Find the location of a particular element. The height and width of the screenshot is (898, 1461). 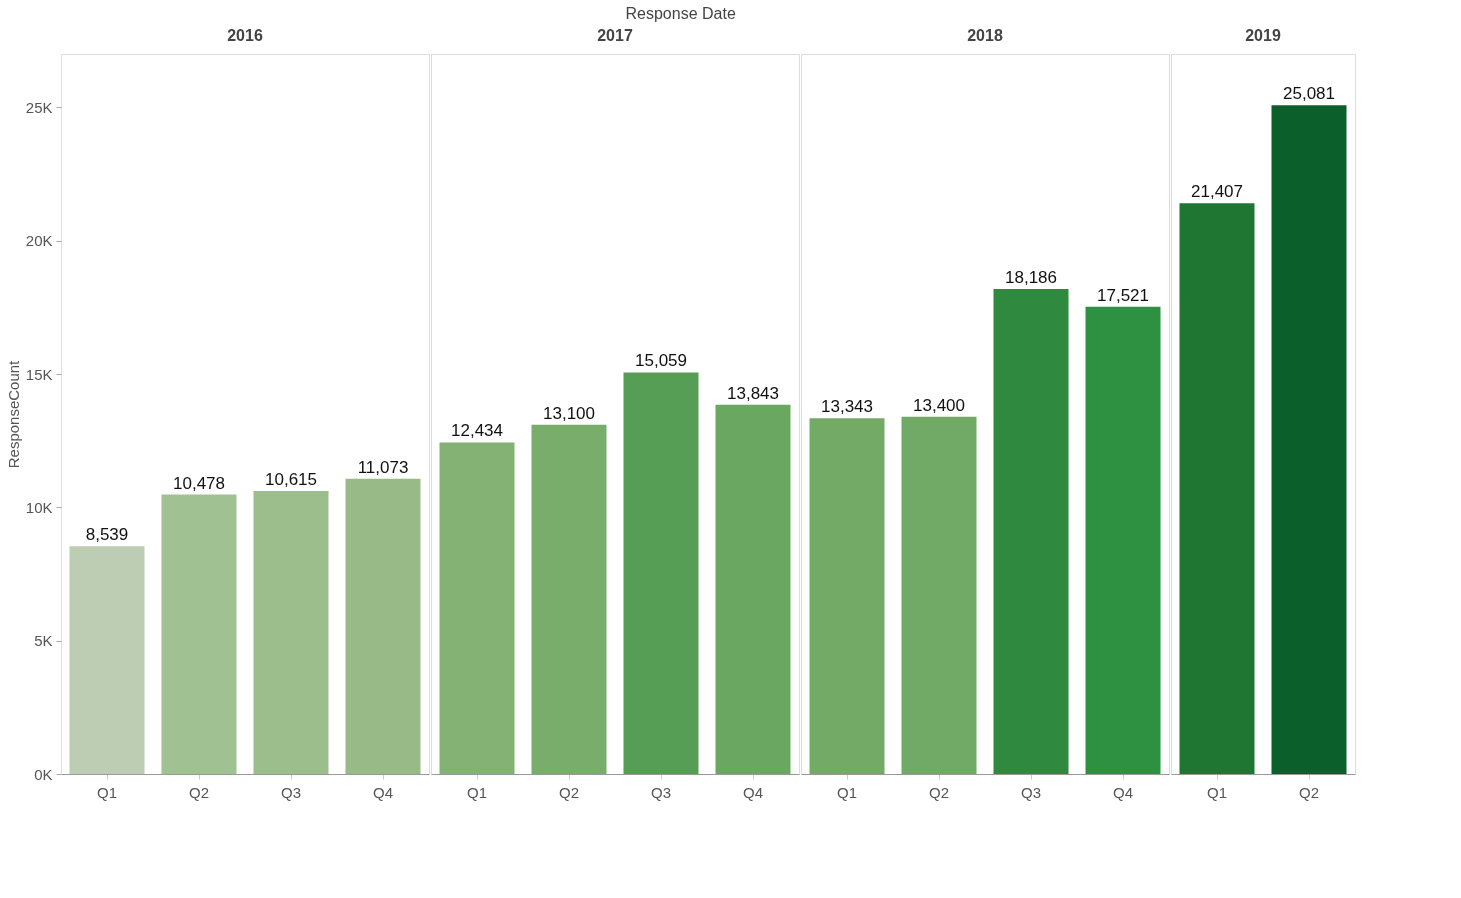

data-label: 10,478 is located at coordinates (199, 483).